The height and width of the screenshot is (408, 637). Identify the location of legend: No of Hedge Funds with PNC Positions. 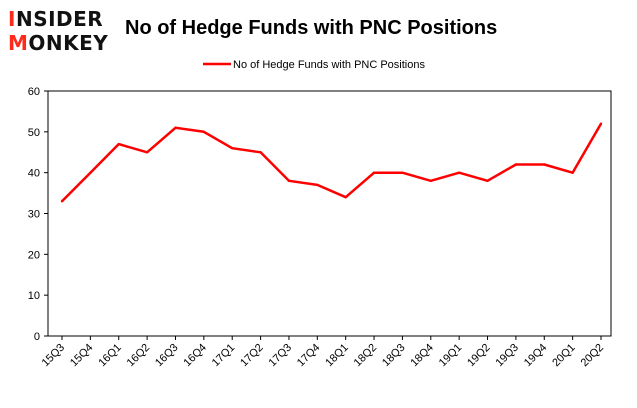
(314, 65).